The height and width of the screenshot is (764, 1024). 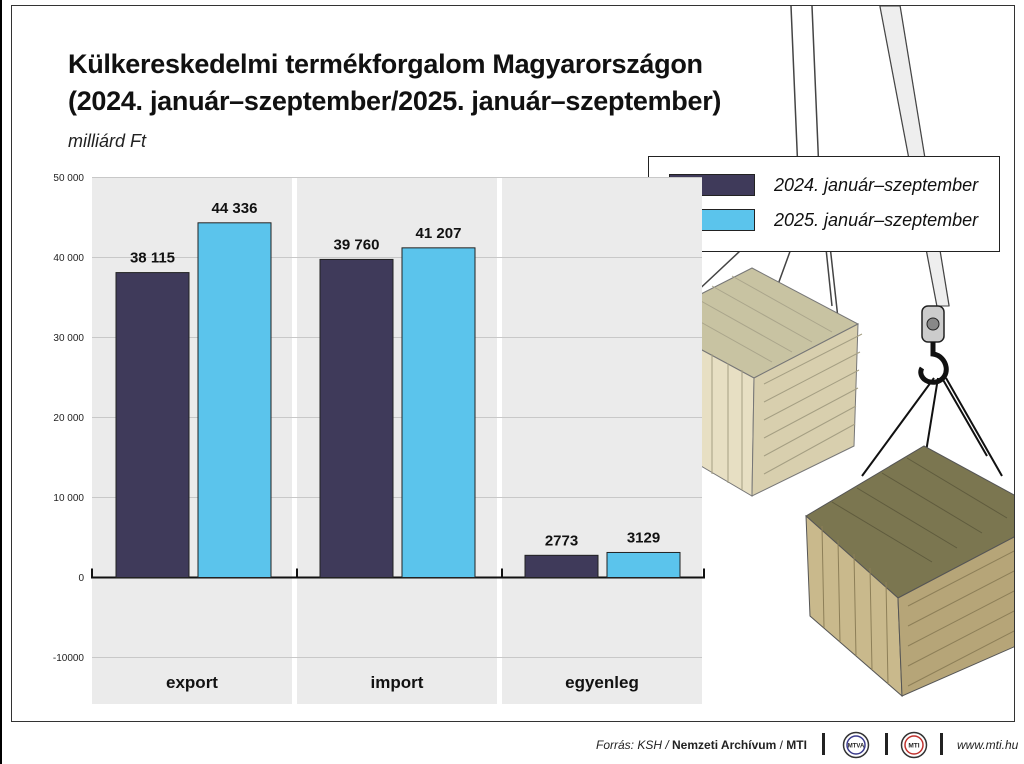 What do you see at coordinates (107, 141) in the screenshot?
I see `unit-label: milliárd Ft` at bounding box center [107, 141].